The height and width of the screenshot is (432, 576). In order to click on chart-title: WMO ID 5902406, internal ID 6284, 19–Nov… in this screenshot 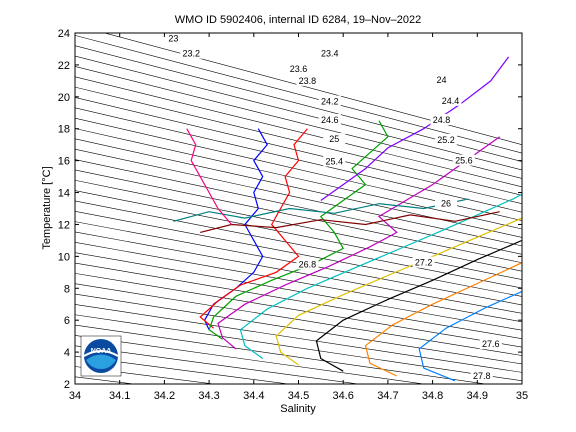, I will do `click(298, 20)`.